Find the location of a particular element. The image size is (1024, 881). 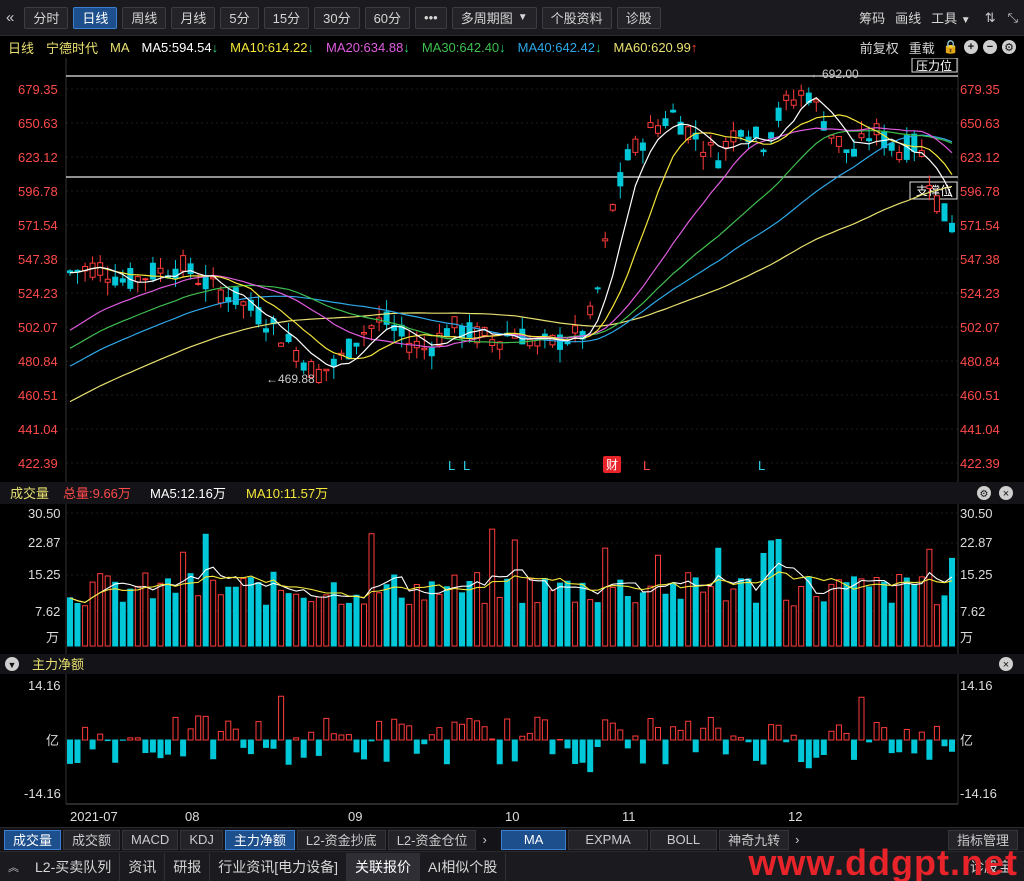

volume-tick-right: 22.87 is located at coordinates (976, 542).